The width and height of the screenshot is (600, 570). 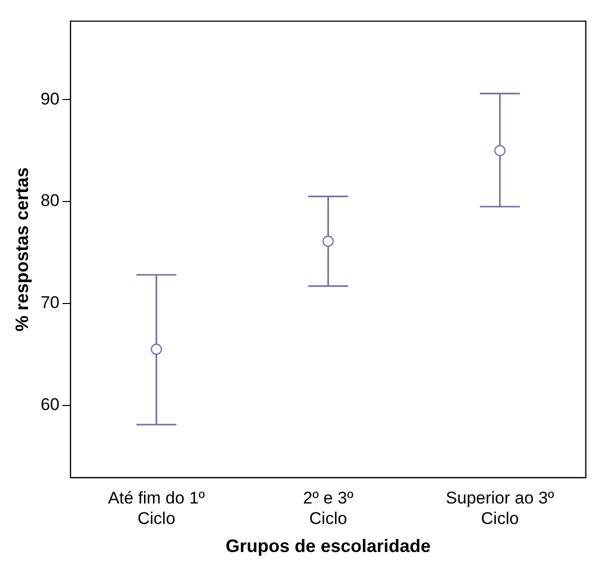 What do you see at coordinates (328, 546) in the screenshot?
I see `x-axis-title: Grupos de escolaridade` at bounding box center [328, 546].